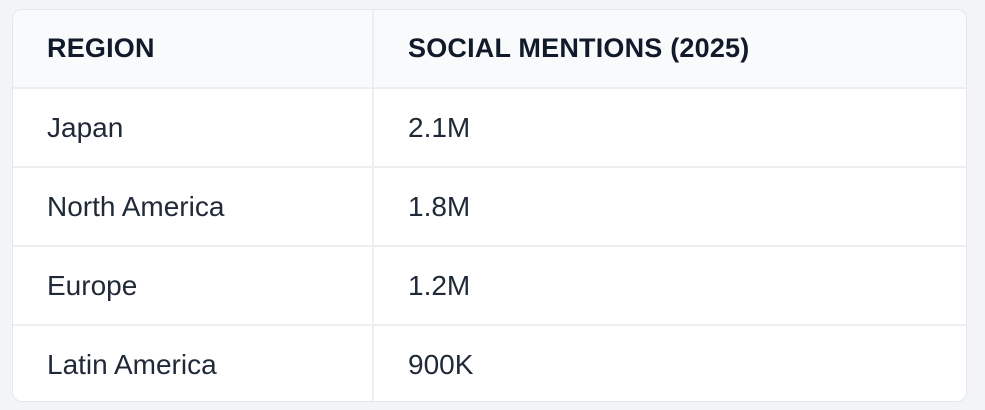 This screenshot has width=985, height=410. What do you see at coordinates (193, 286) in the screenshot?
I see `cell-region: Europe` at bounding box center [193, 286].